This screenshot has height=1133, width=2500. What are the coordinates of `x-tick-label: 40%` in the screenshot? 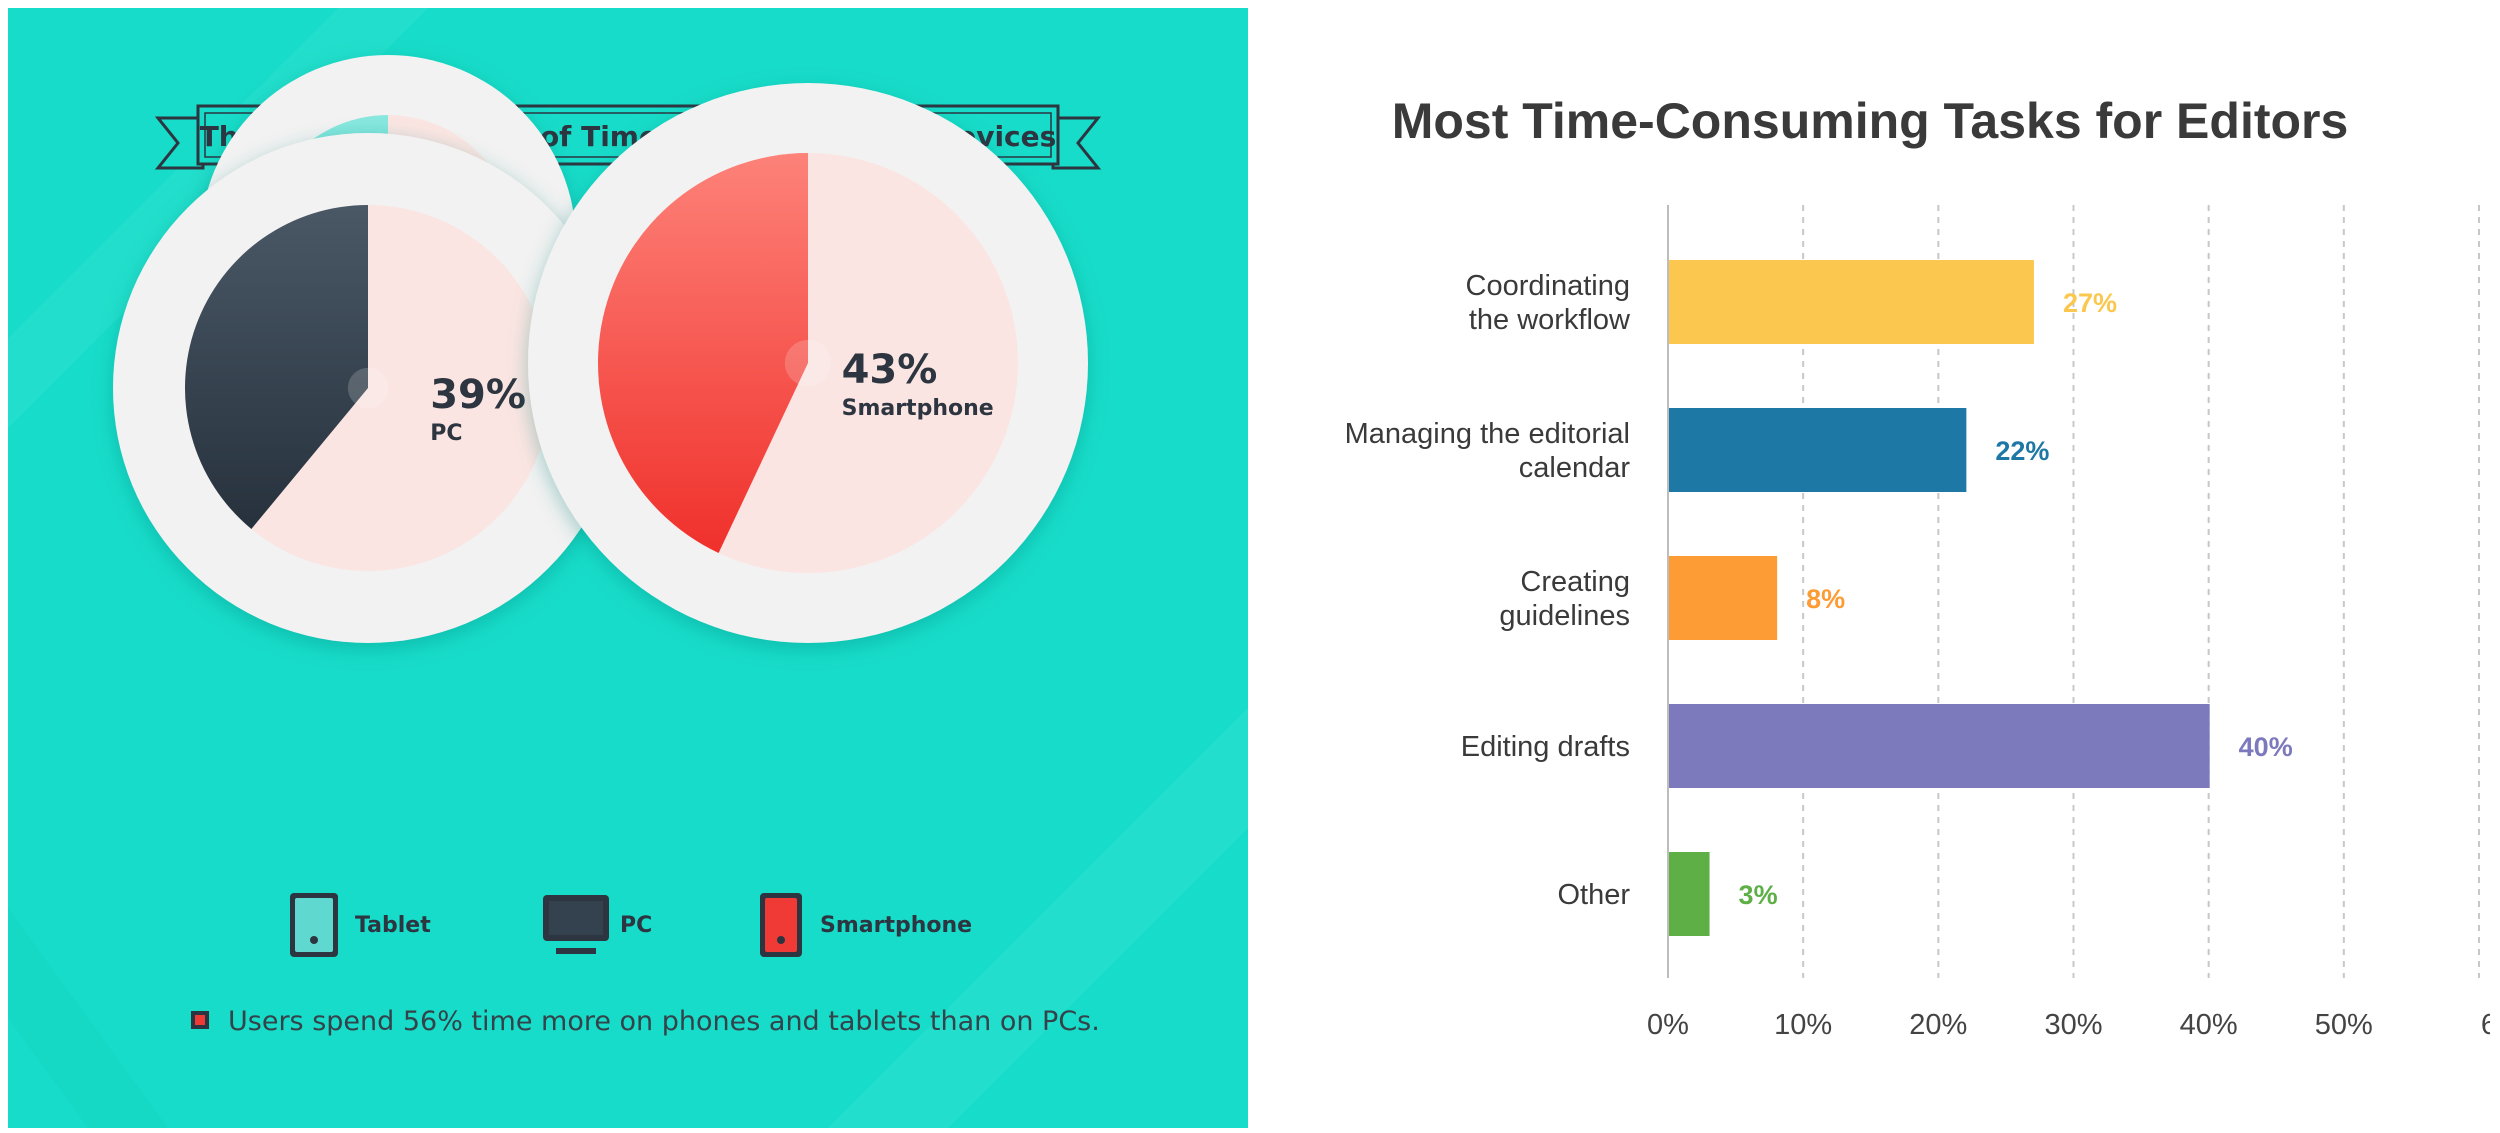 It's located at (2209, 1025).